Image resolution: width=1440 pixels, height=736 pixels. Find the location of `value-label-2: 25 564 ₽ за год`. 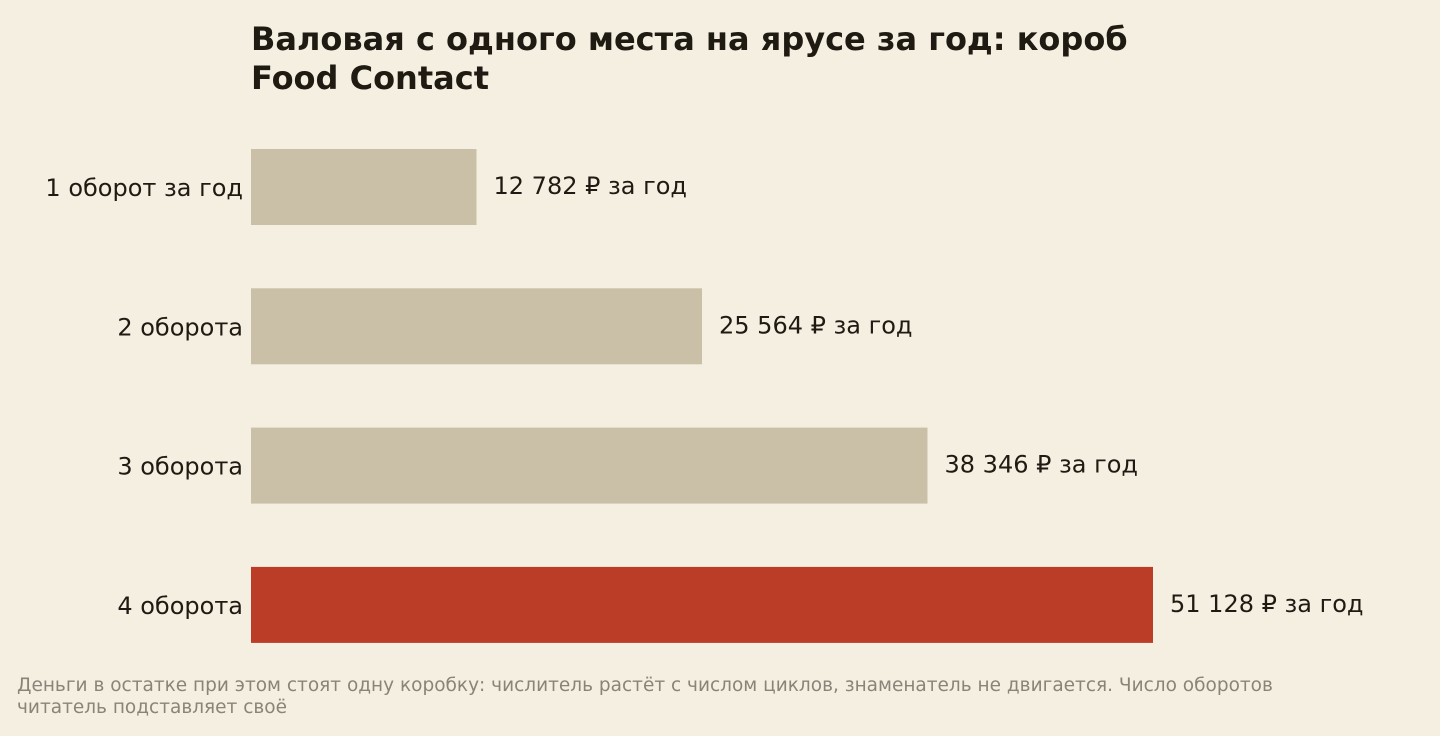

value-label-2: 25 564 ₽ за год is located at coordinates (816, 325).